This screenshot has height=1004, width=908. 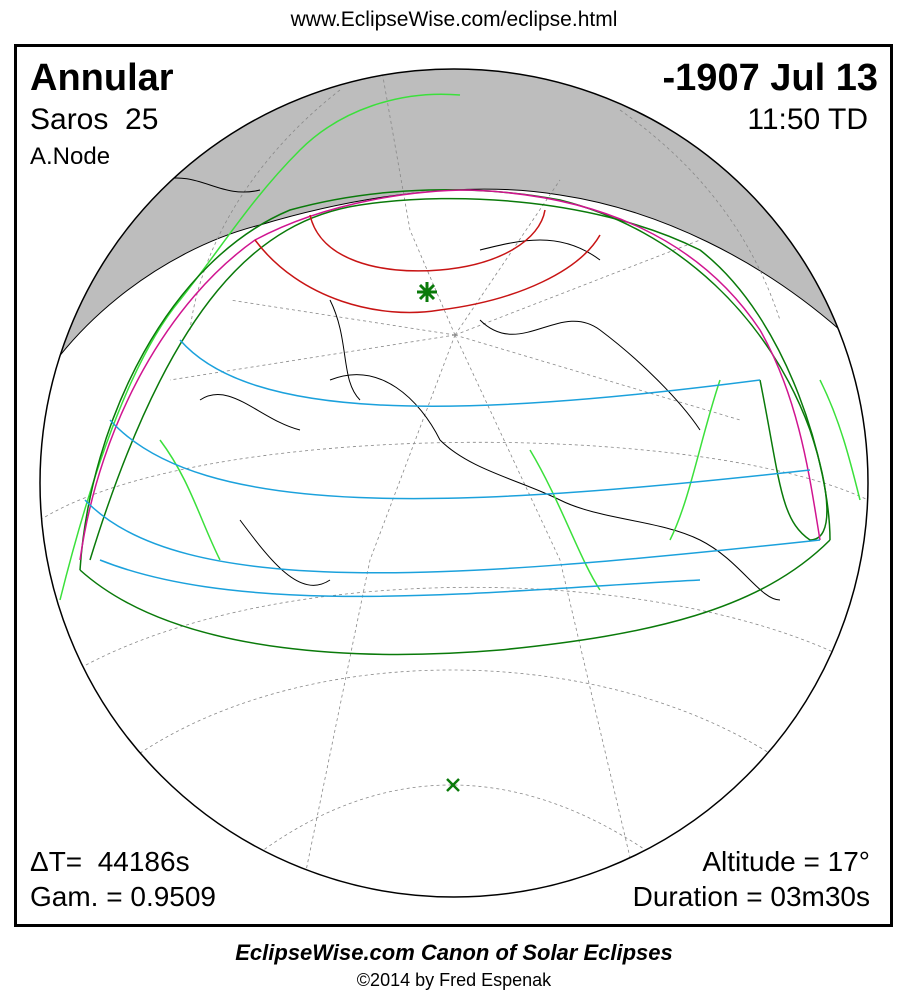 What do you see at coordinates (453, 785) in the screenshot?
I see `sub-solar-marker` at bounding box center [453, 785].